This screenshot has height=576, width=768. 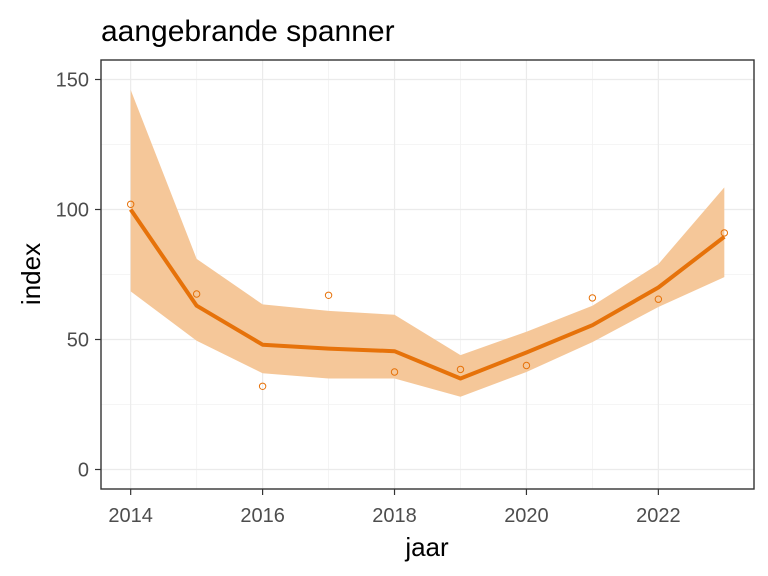 What do you see at coordinates (31, 274) in the screenshot?
I see `y-axis-title: index` at bounding box center [31, 274].